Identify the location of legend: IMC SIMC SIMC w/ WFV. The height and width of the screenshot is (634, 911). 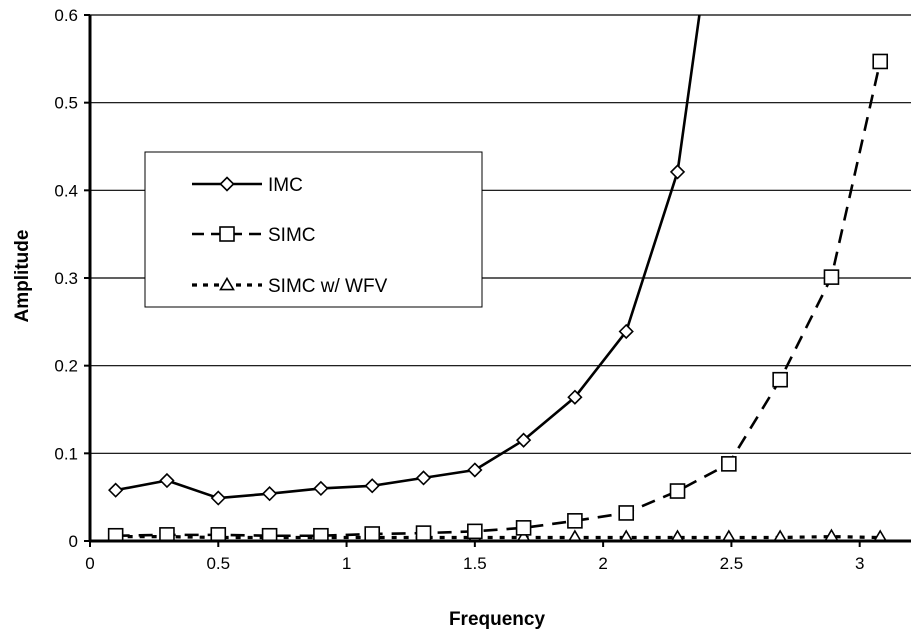
(313, 229).